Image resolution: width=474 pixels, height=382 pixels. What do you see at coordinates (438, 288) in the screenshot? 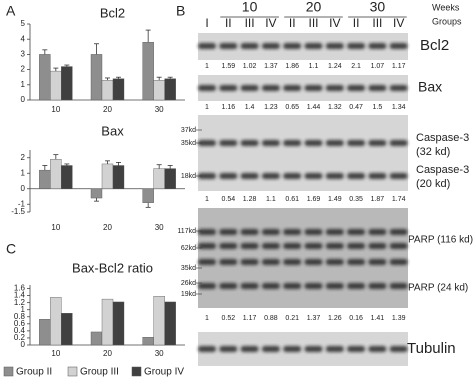
I see `blot-label: PARP (24 kd)` at bounding box center [438, 288].